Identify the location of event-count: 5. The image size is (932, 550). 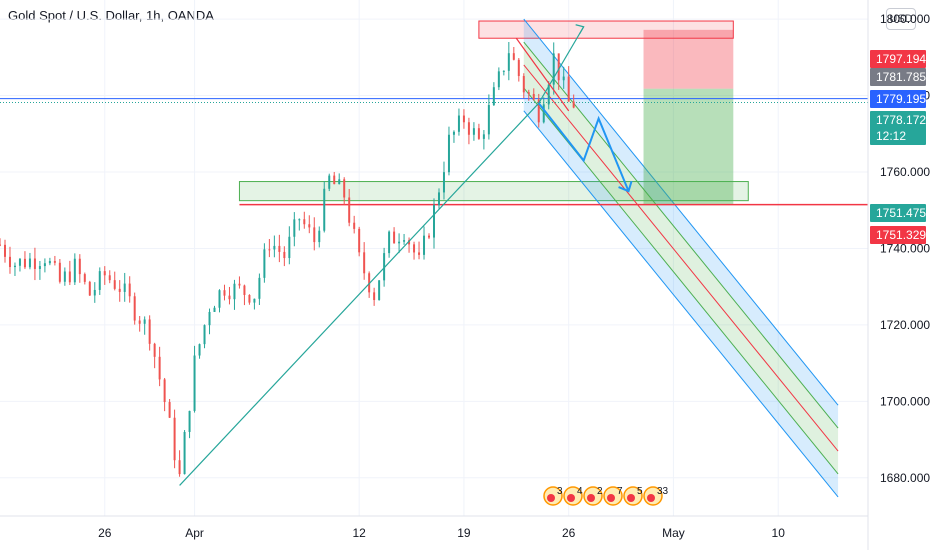
(640, 491).